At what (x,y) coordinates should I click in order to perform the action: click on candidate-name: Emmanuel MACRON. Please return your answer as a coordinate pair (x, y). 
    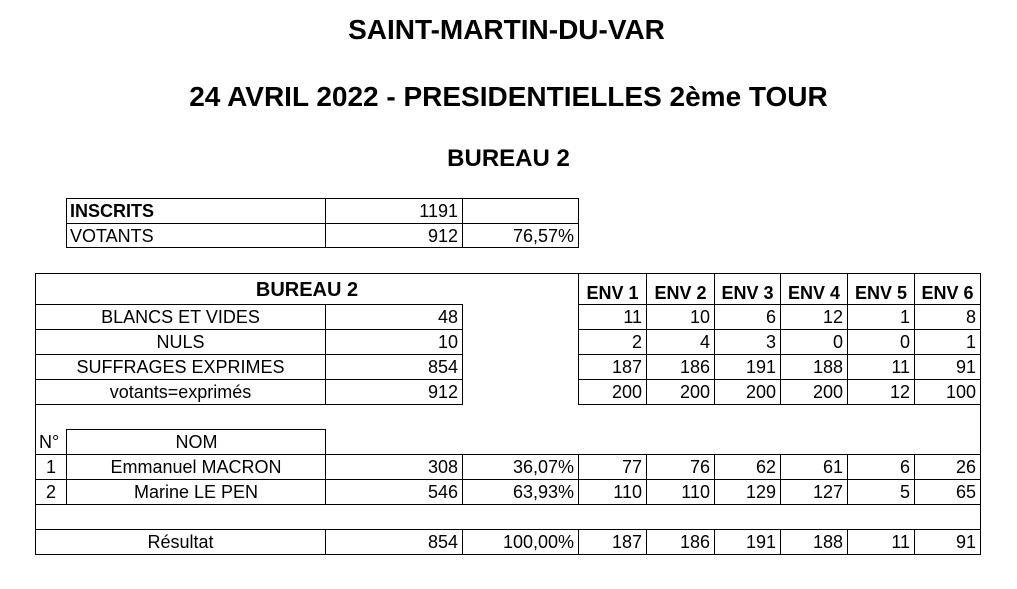
    Looking at the image, I should click on (196, 467).